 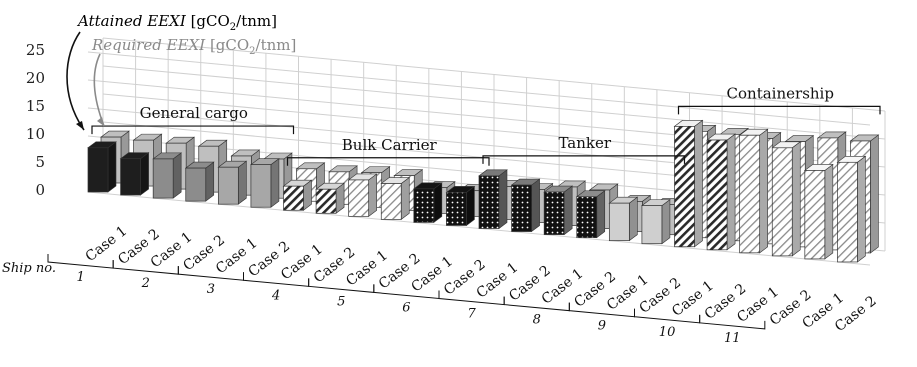 What do you see at coordinates (390, 145) in the screenshot?
I see `group-label: Bulk Carrier` at bounding box center [390, 145].